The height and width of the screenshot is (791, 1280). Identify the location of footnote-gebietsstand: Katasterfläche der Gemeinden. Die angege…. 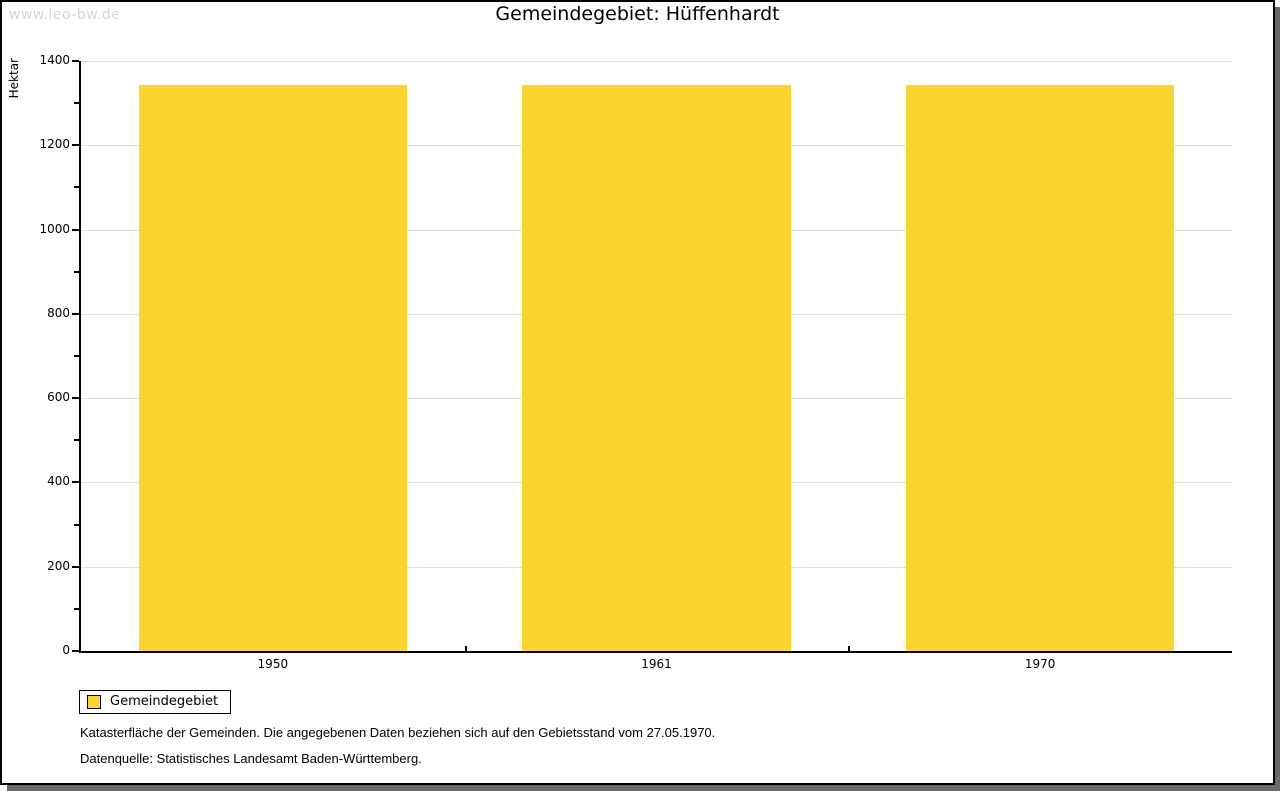
(398, 732).